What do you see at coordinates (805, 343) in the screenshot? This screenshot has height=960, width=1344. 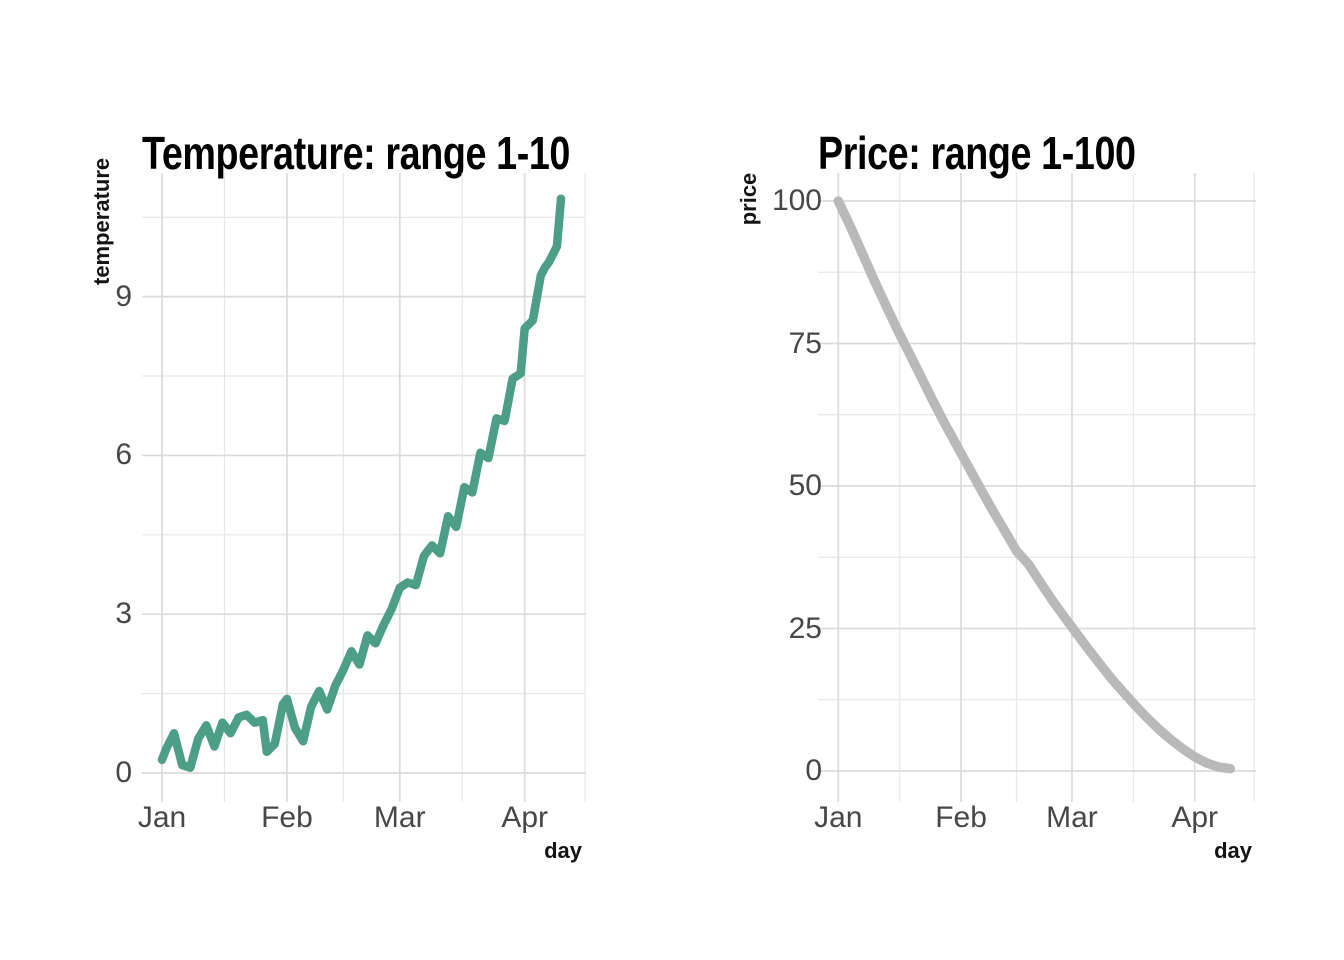 I see `y-tick-label: 75` at bounding box center [805, 343].